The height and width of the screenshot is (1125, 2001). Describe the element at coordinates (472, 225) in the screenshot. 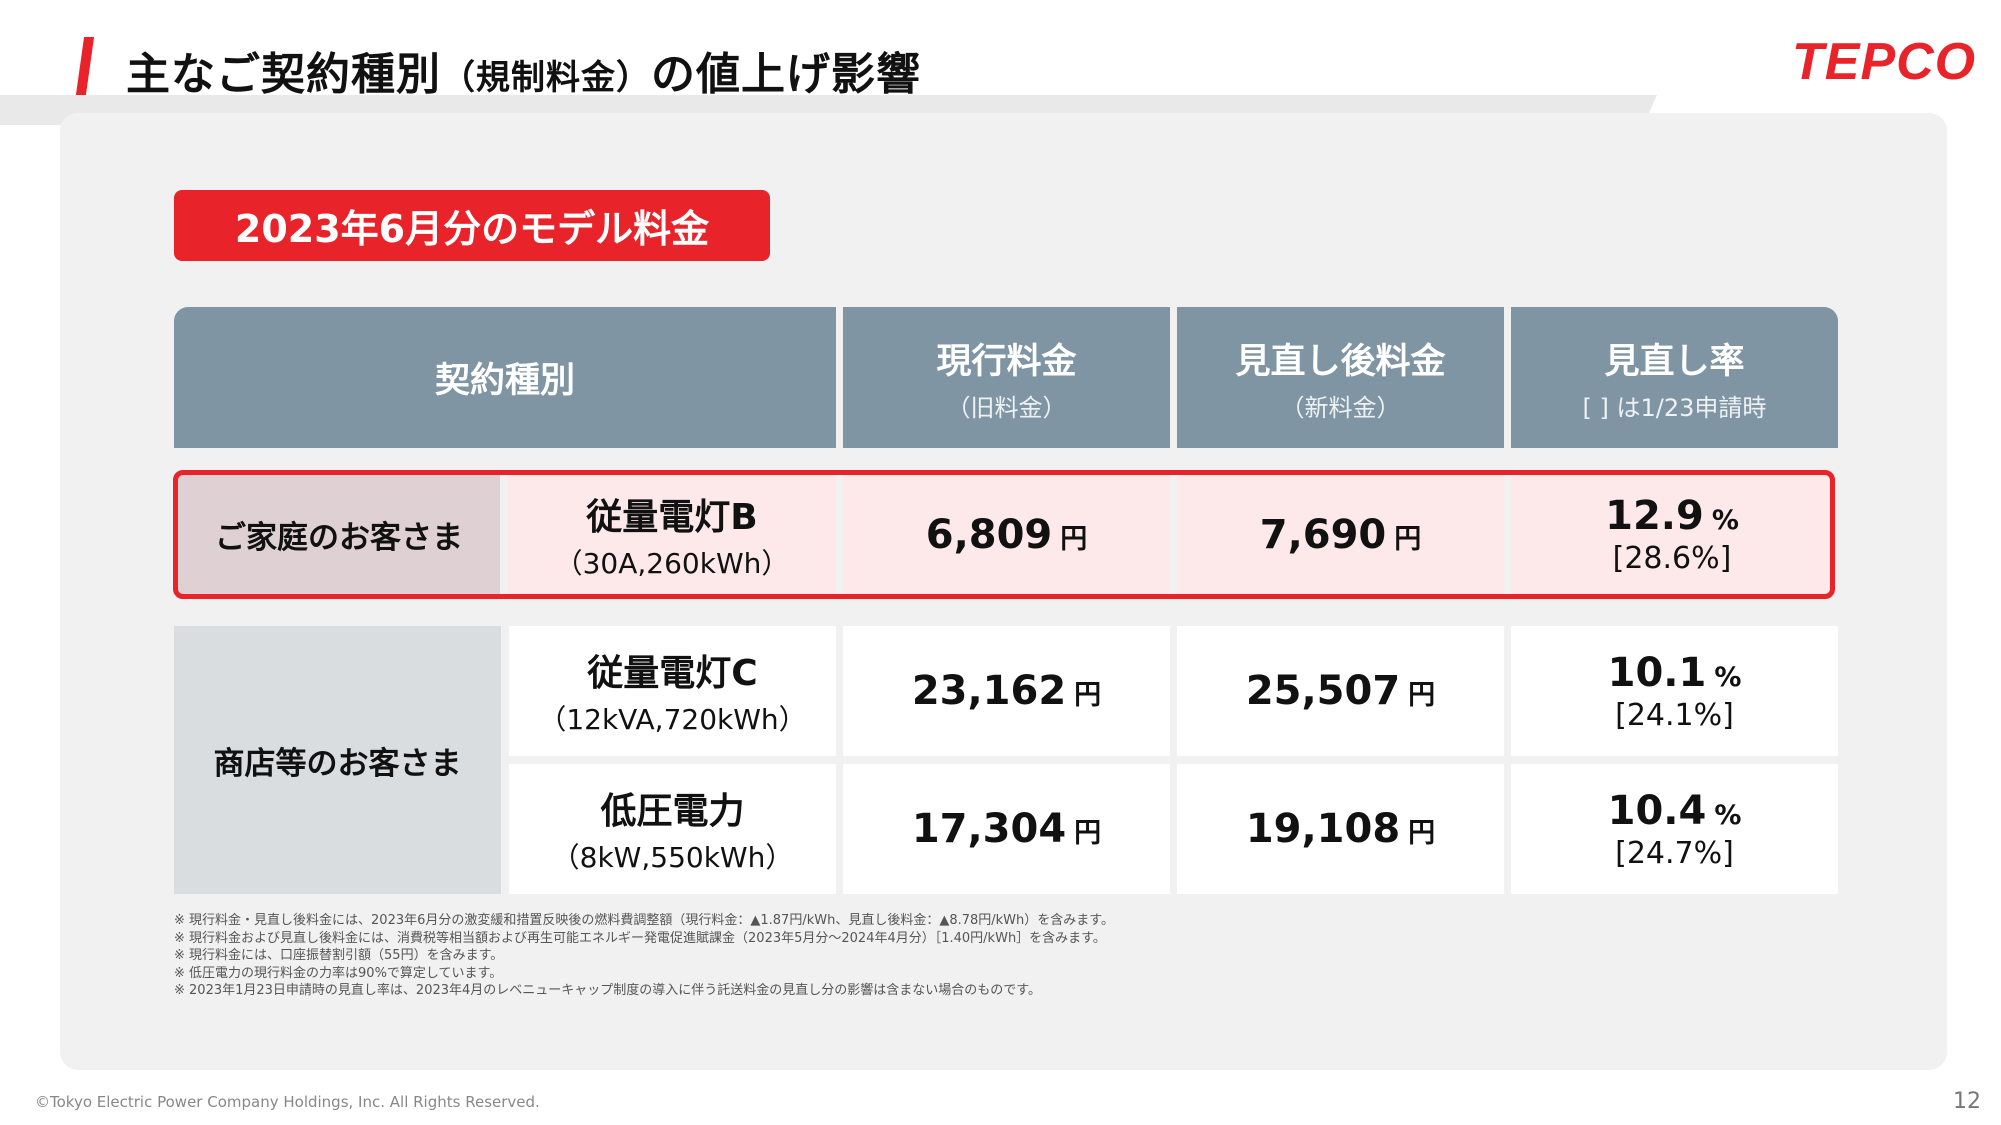

I see `model-fee-badge: 2023年6月分のモデル料金` at that location.